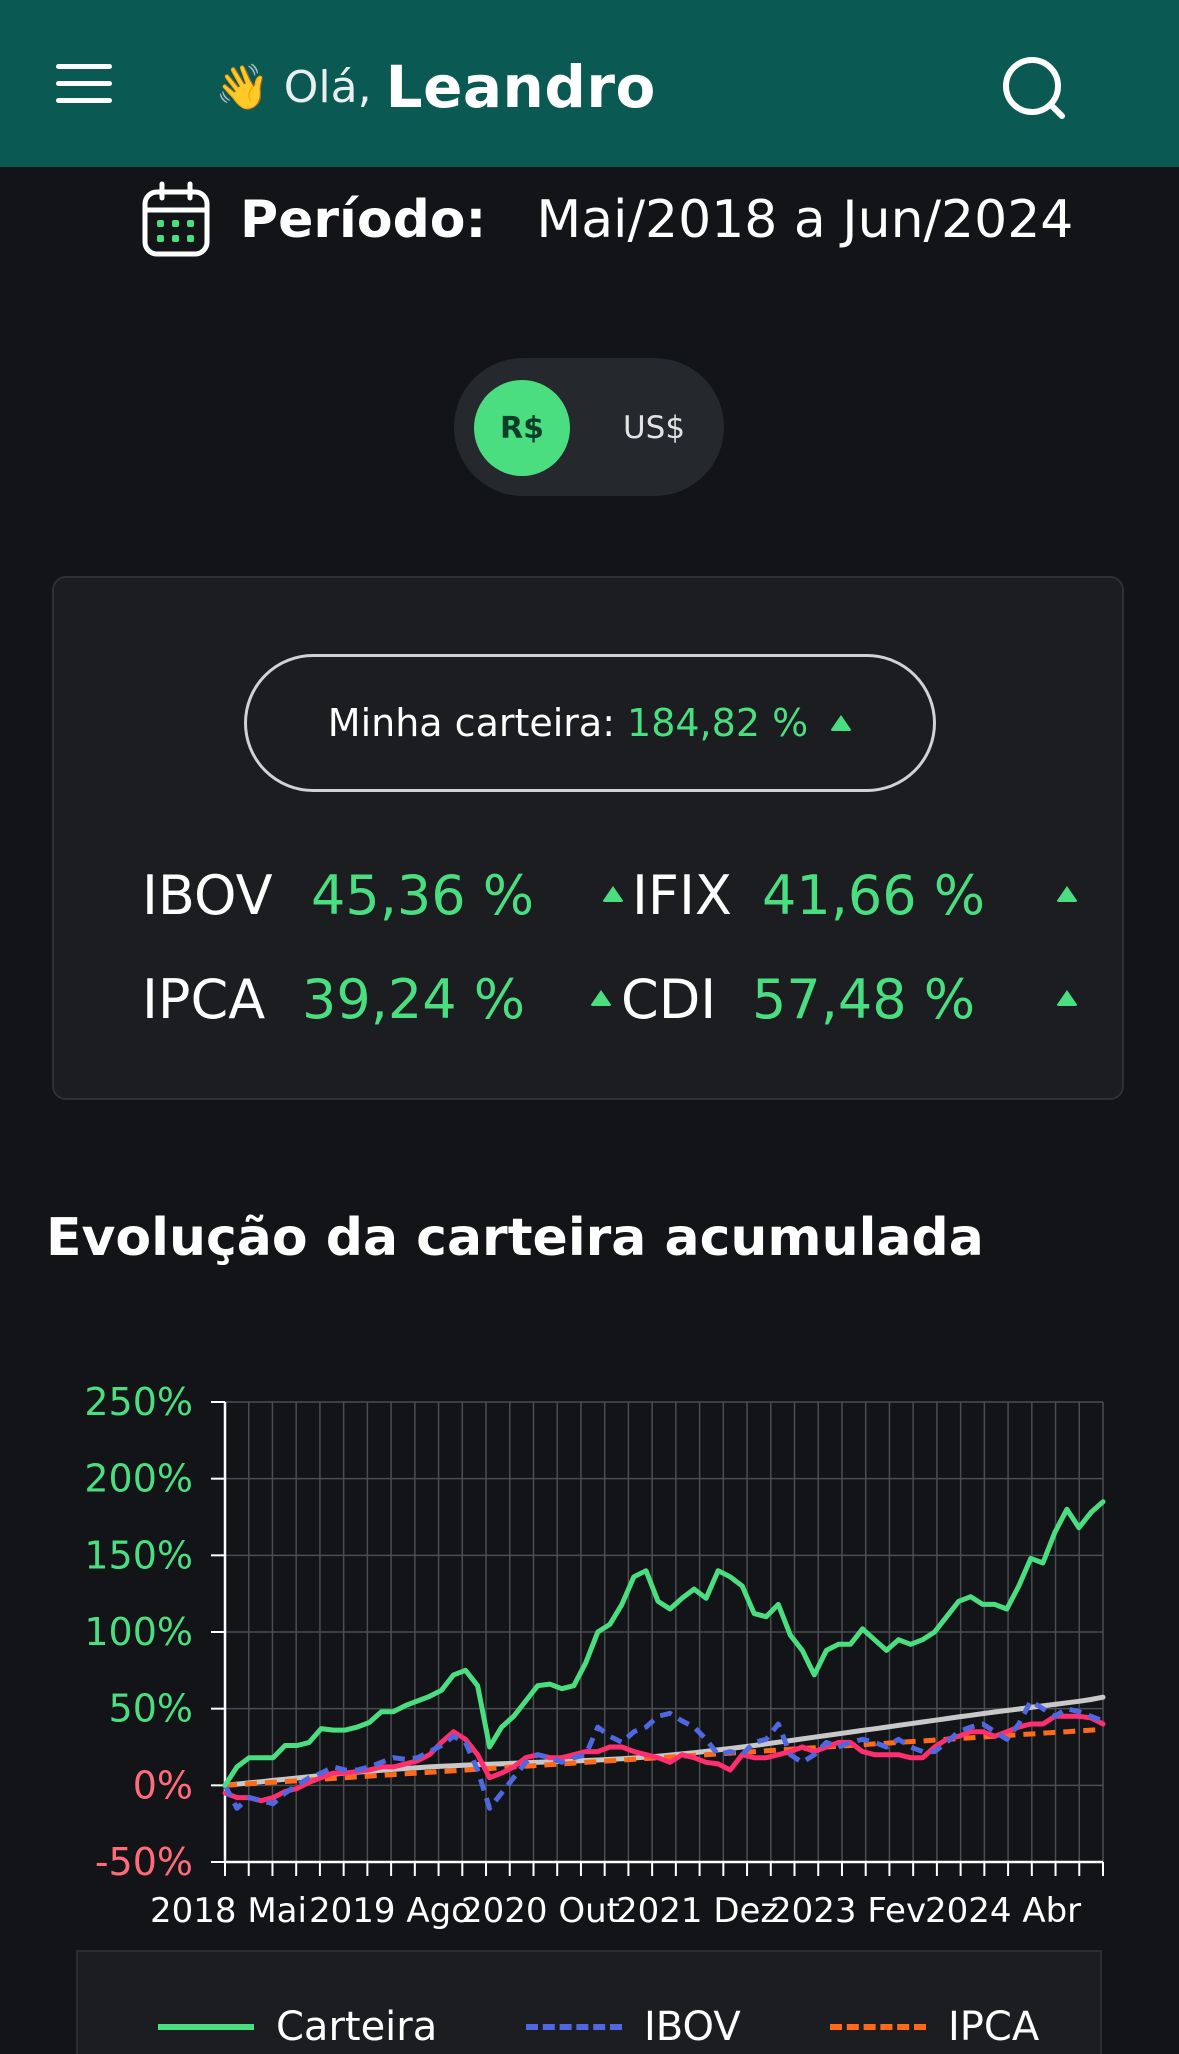 The width and height of the screenshot is (1179, 2054). Describe the element at coordinates (848, 1910) in the screenshot. I see `x-tick-label: 2023 Fev` at that location.